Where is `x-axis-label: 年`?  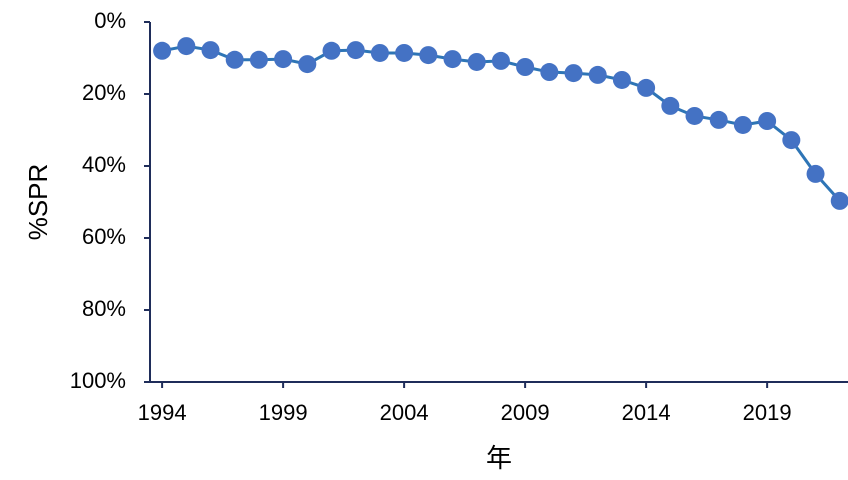
x-axis-label: 年 is located at coordinates (499, 458).